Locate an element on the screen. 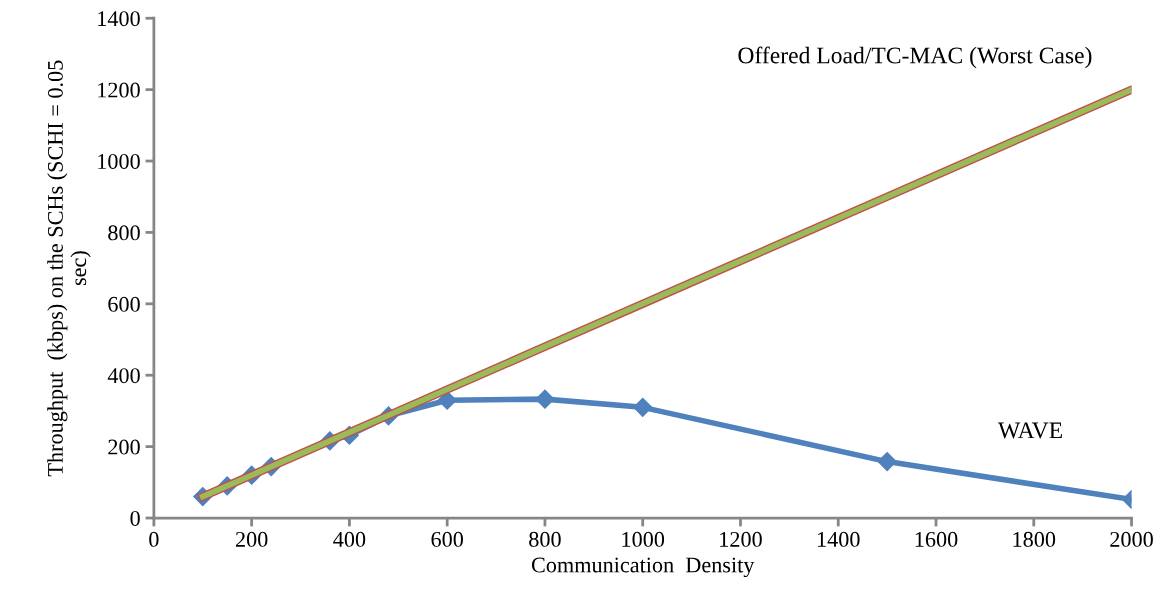  y-tick-label: 0 is located at coordinates (135, 518).